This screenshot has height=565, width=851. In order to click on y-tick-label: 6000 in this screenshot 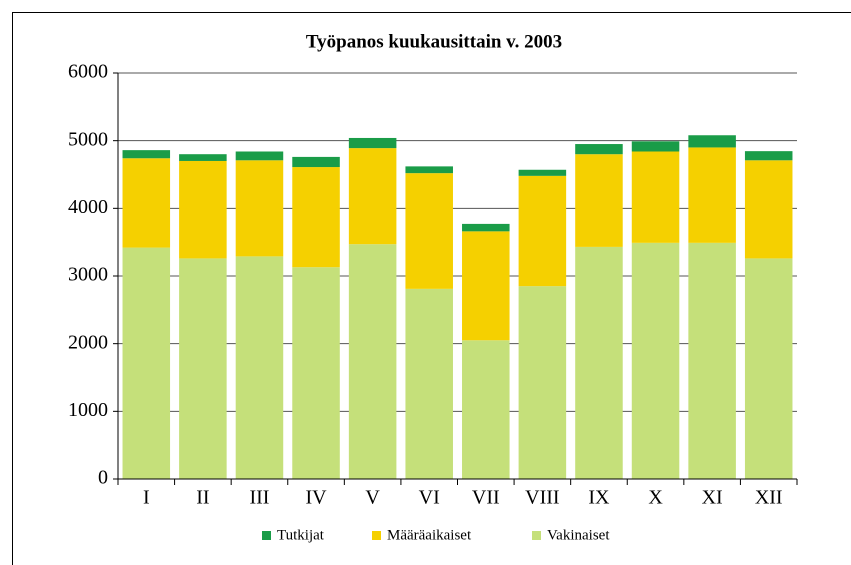, I will do `click(88, 72)`.